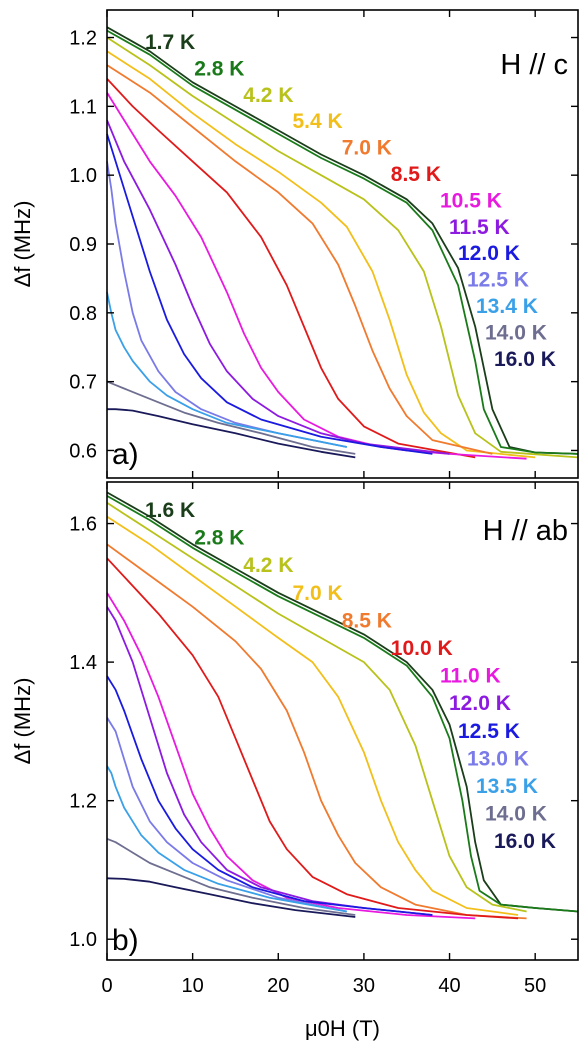 The image size is (582, 1048). I want to click on x-tick-label: 10, so click(193, 986).